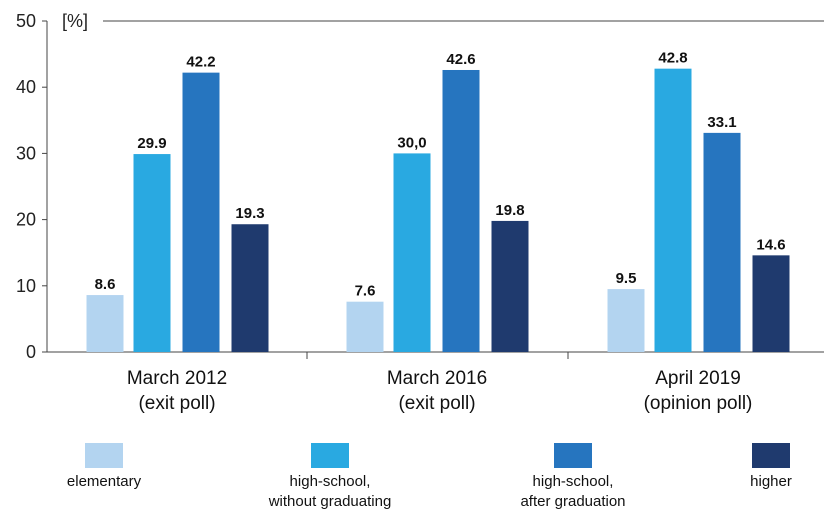 The width and height of the screenshot is (824, 519). Describe the element at coordinates (330, 501) in the screenshot. I see `legend-label: without graduating` at that location.